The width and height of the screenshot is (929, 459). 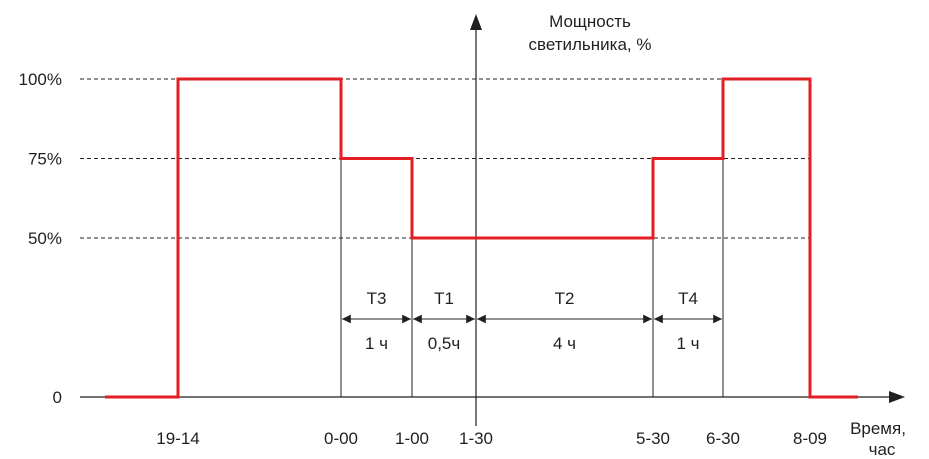 What do you see at coordinates (444, 343) in the screenshot?
I see `interval-duration-T1: 0,5ч` at bounding box center [444, 343].